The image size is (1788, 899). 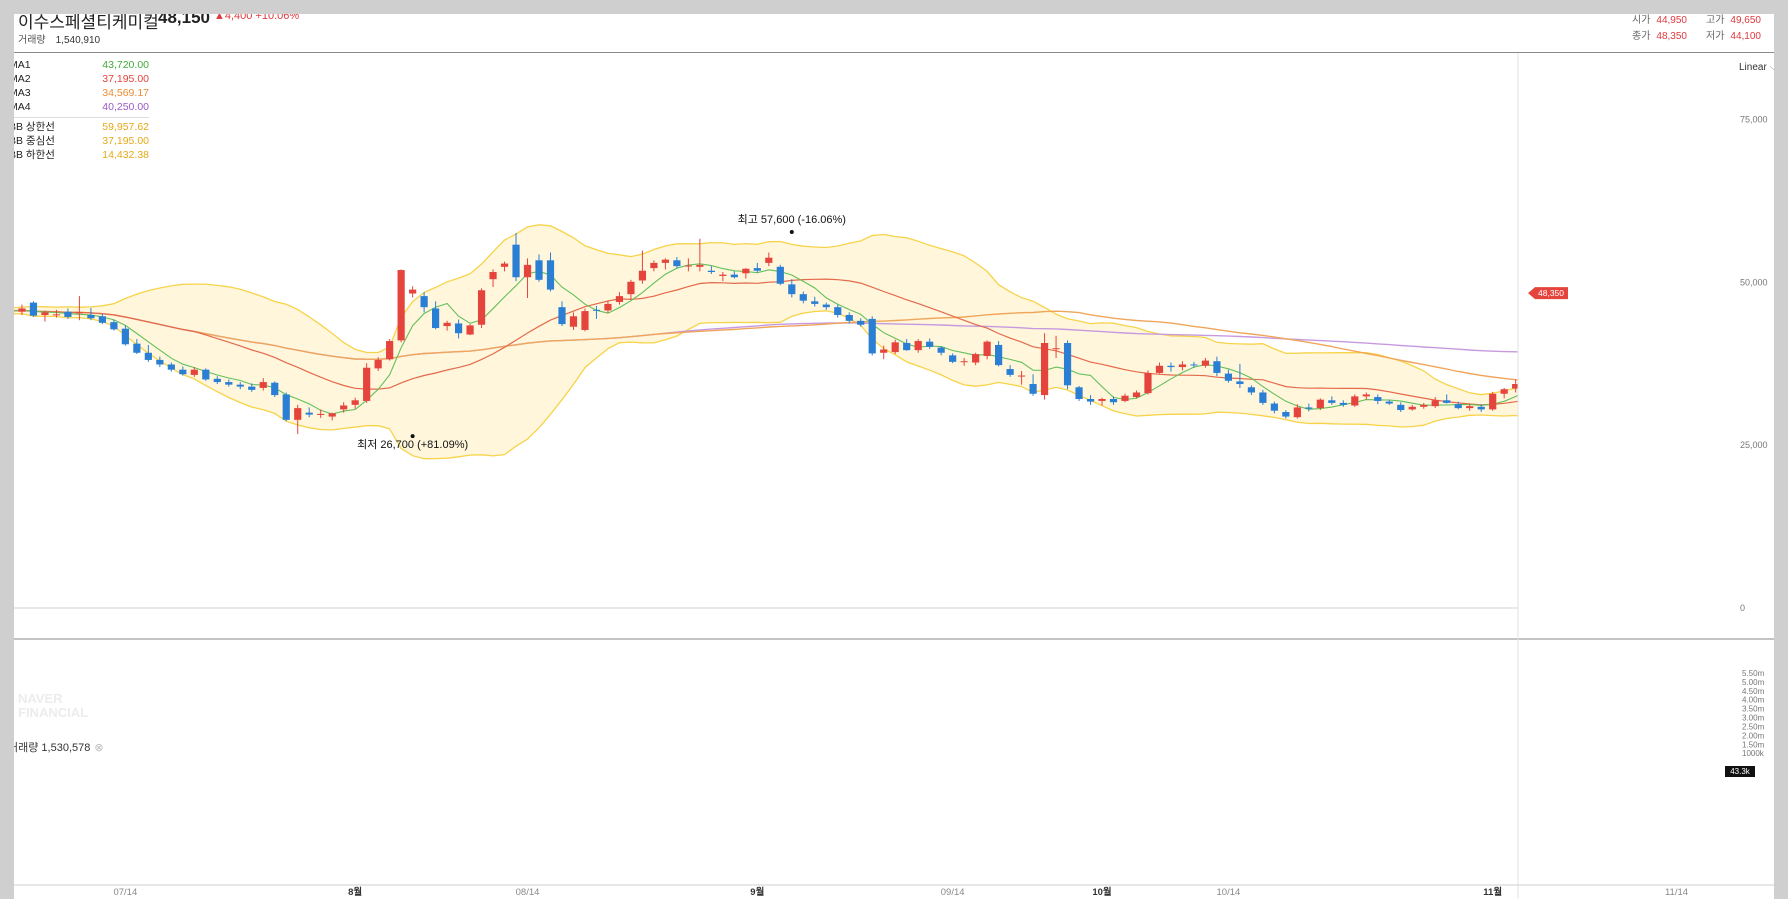 I want to click on ohlc-low: 저가 44,100, so click(x=1733, y=36).